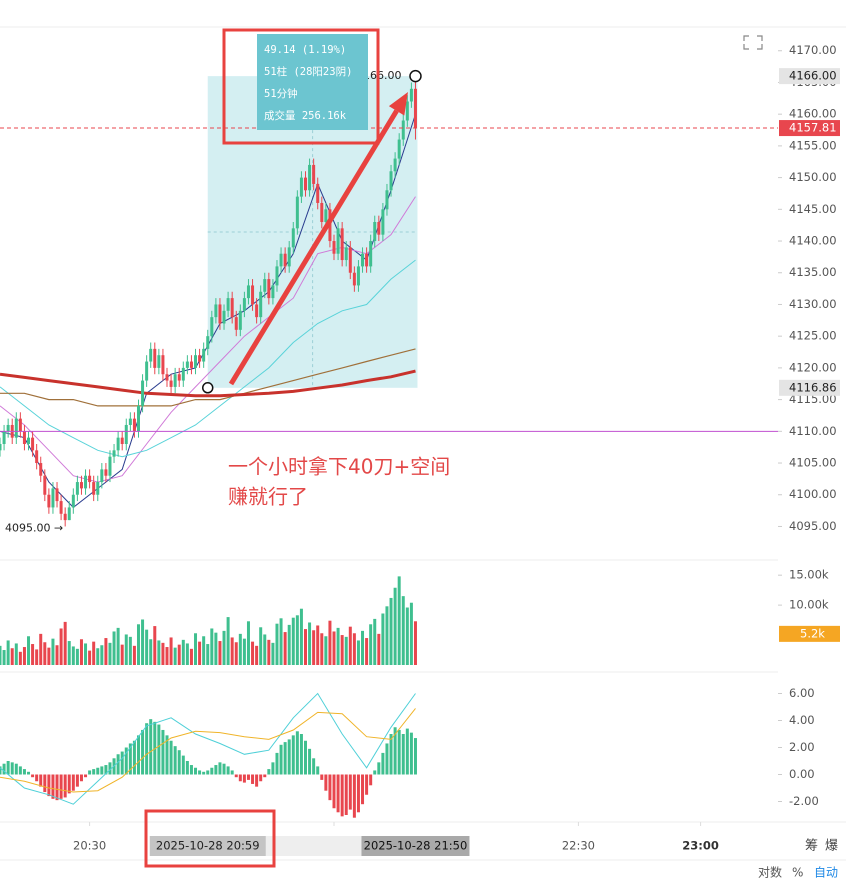 This screenshot has height=884, width=846. Describe the element at coordinates (305, 115) in the screenshot. I see `tooltip-line: 成交量 256.16k` at that location.